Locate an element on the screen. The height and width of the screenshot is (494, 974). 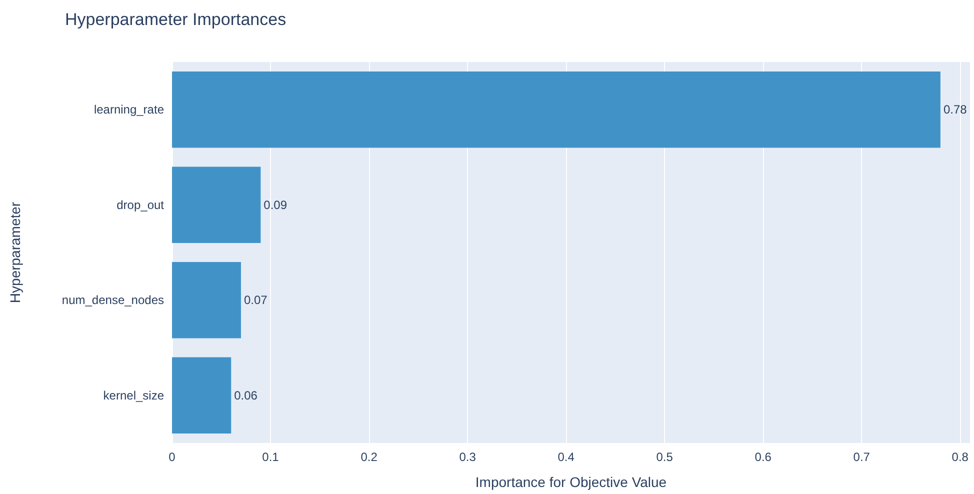
chart-title: Hyperparameter Importances is located at coordinates (175, 19).